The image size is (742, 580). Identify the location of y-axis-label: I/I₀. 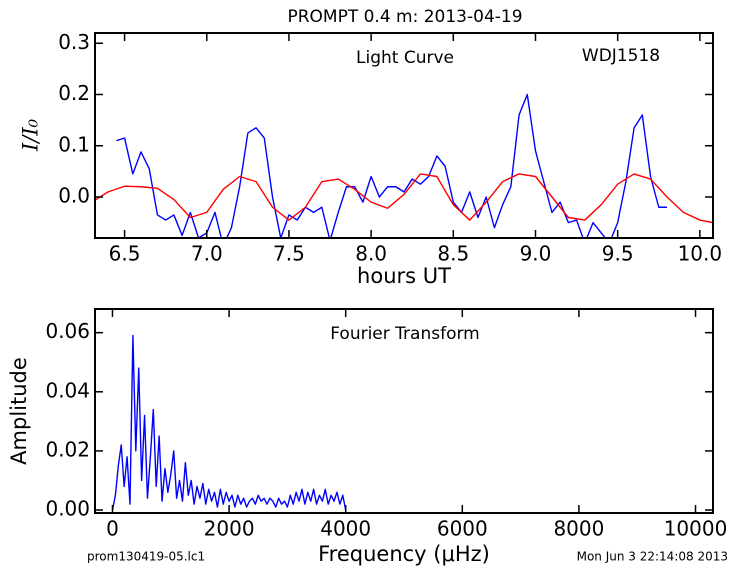
(31, 135).